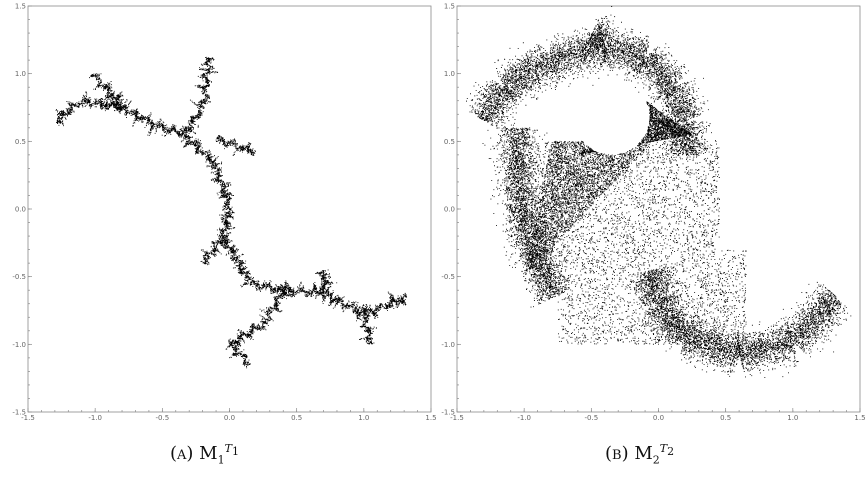  Describe the element at coordinates (643, 453) in the screenshot. I see `caption-b-symbol: M` at that location.